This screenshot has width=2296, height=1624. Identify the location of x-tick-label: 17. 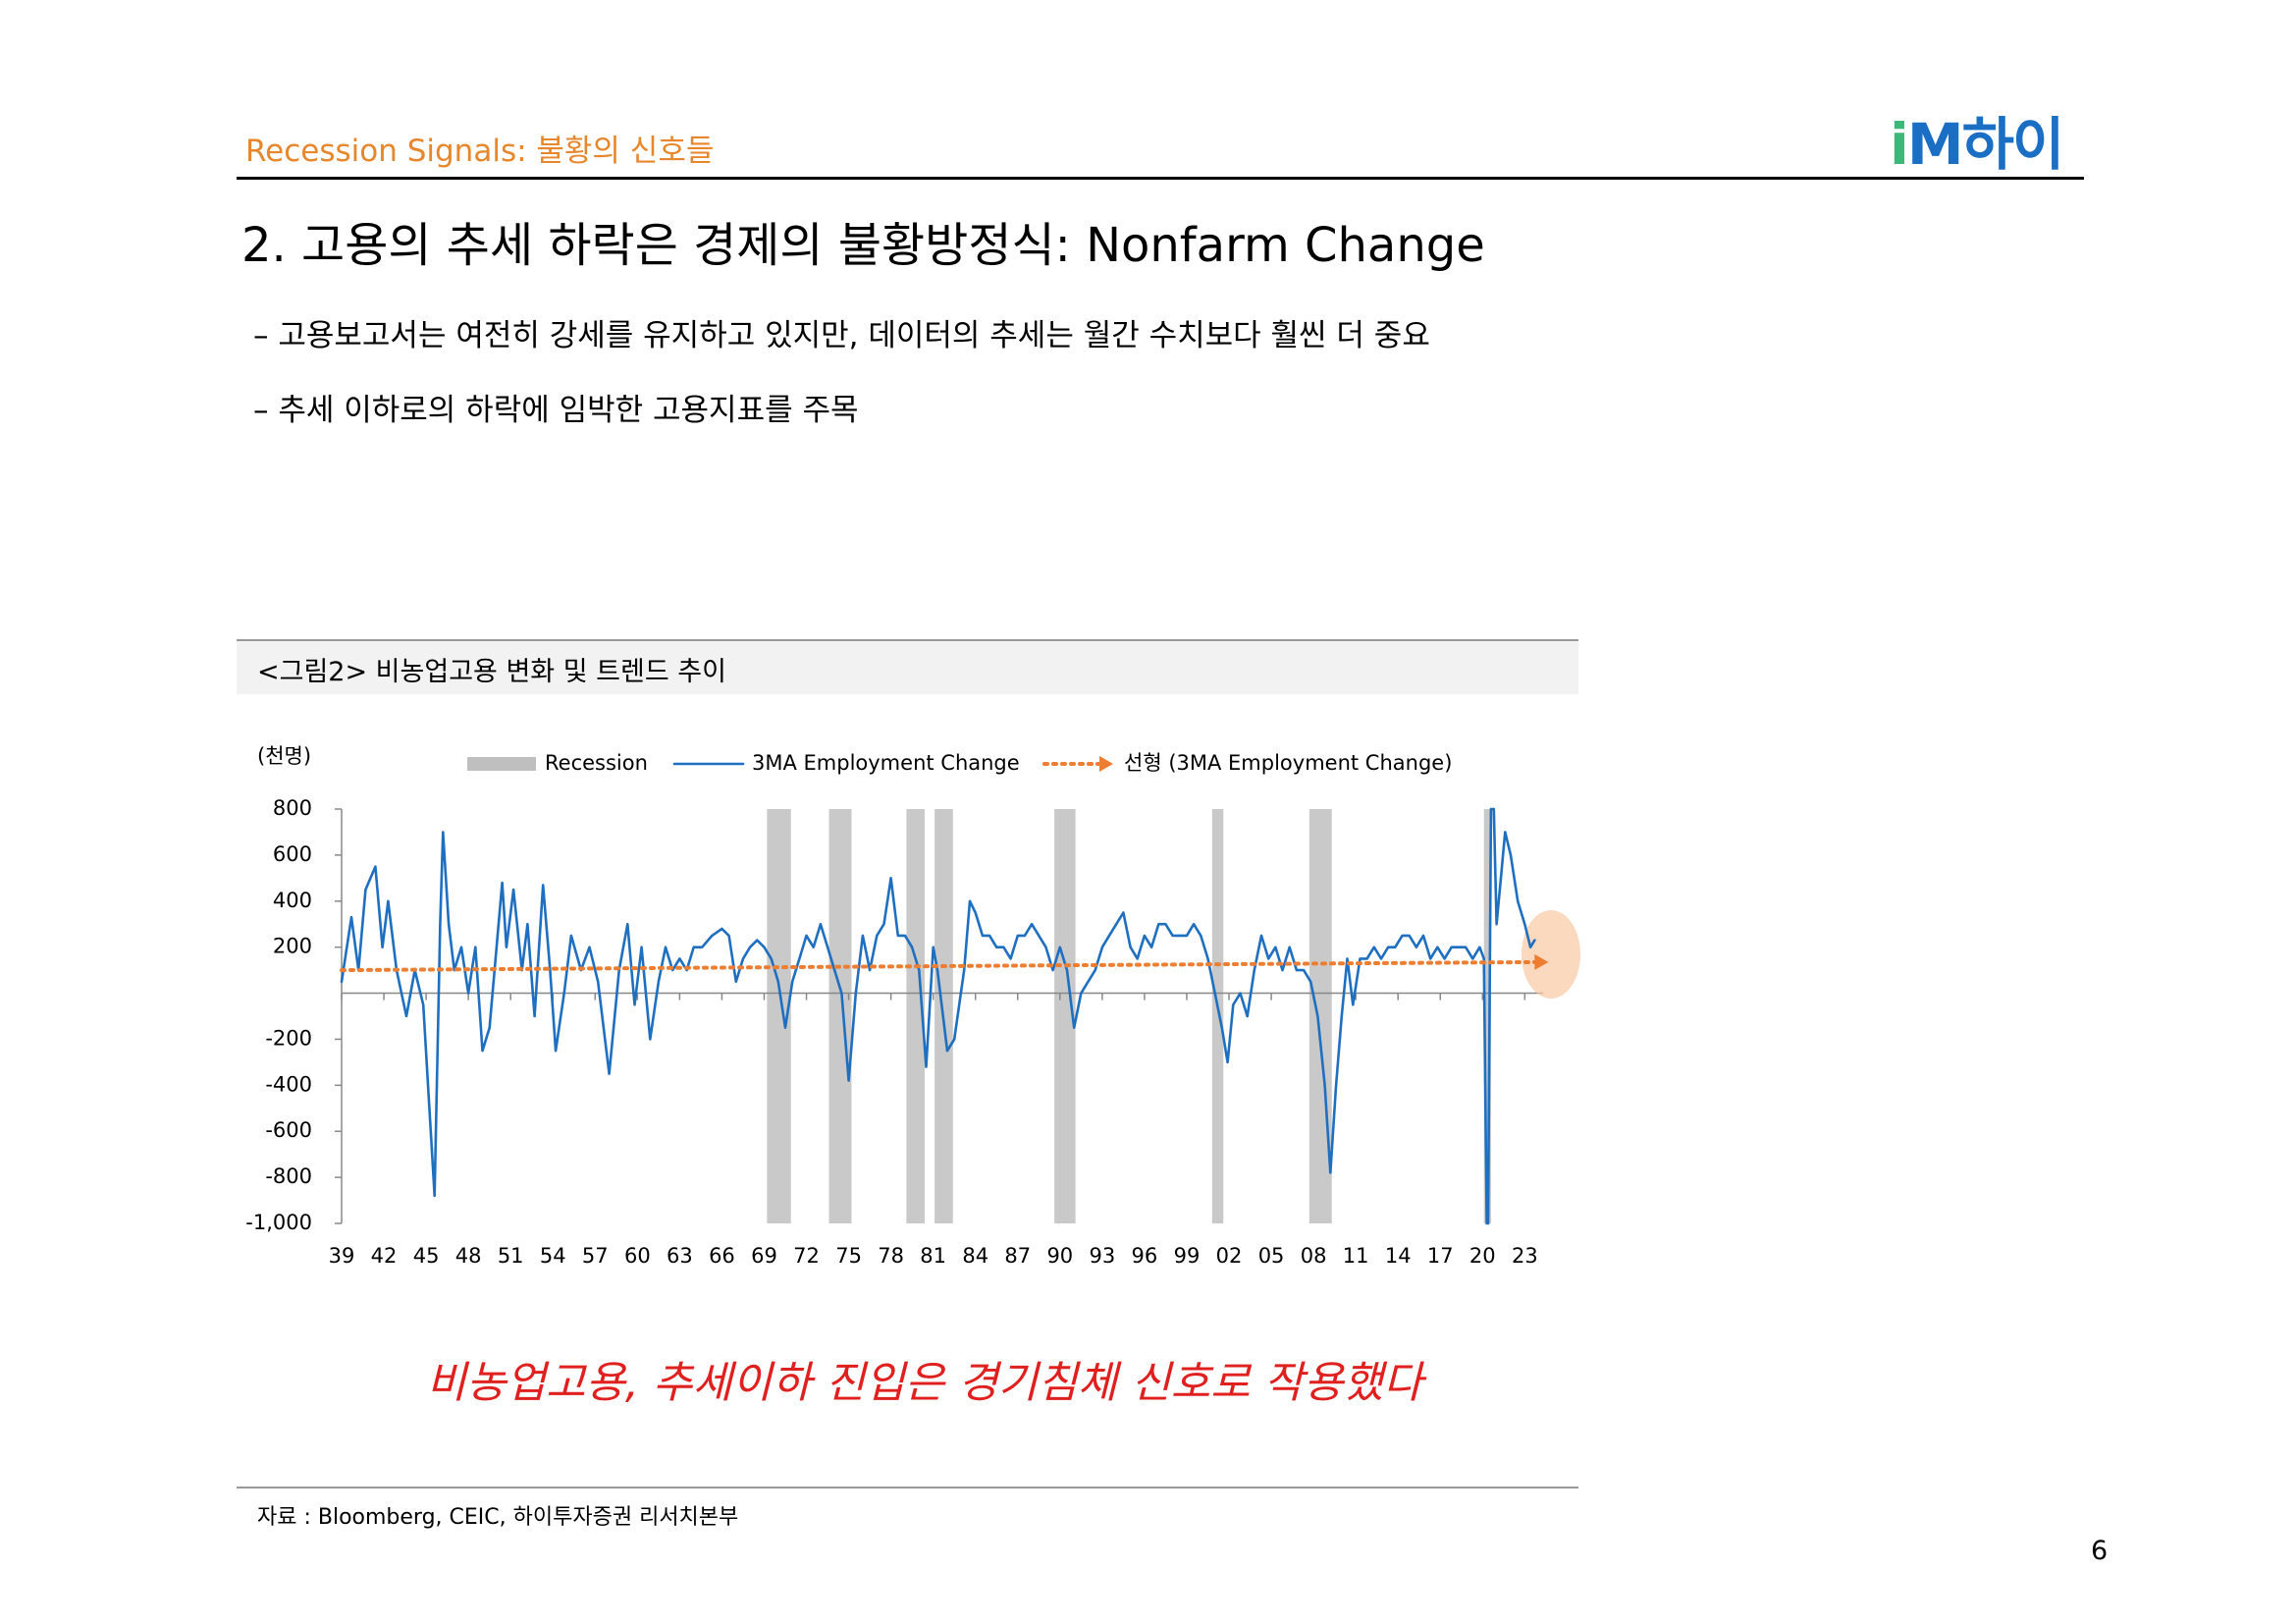
(1440, 1256).